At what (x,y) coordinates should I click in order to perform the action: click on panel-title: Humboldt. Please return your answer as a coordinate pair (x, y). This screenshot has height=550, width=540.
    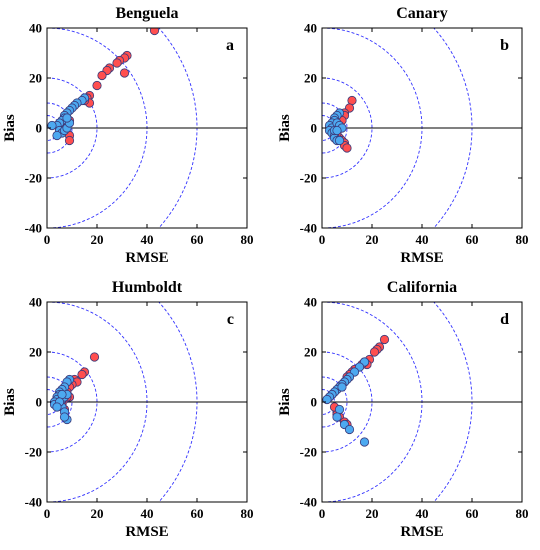
    Looking at the image, I should click on (147, 287).